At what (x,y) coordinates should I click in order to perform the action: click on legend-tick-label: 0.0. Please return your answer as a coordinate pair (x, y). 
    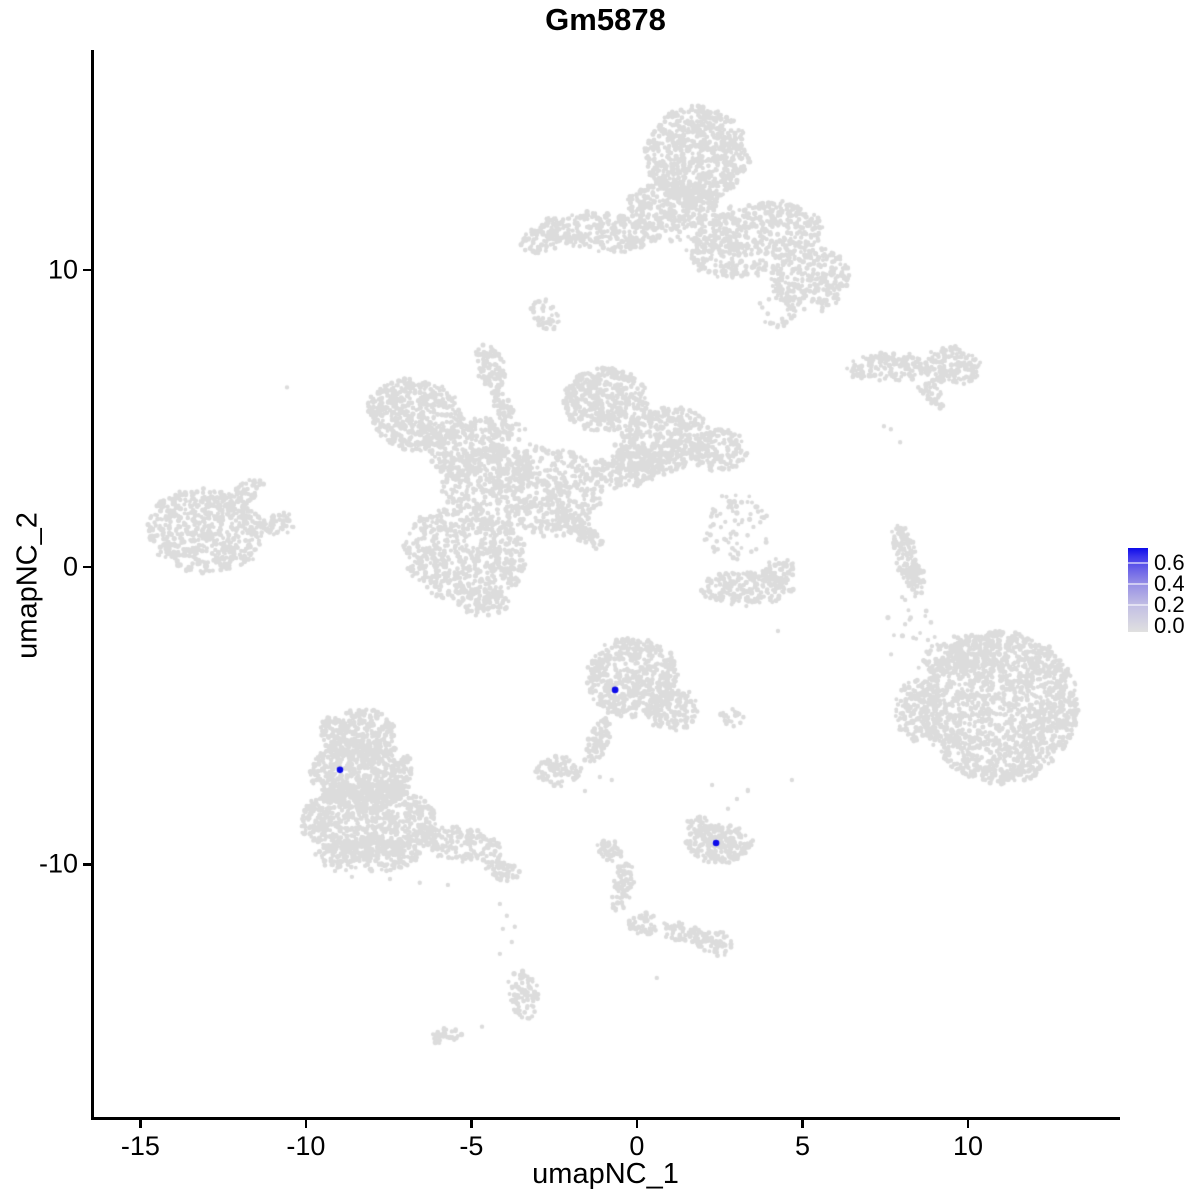
    Looking at the image, I should click on (1169, 626).